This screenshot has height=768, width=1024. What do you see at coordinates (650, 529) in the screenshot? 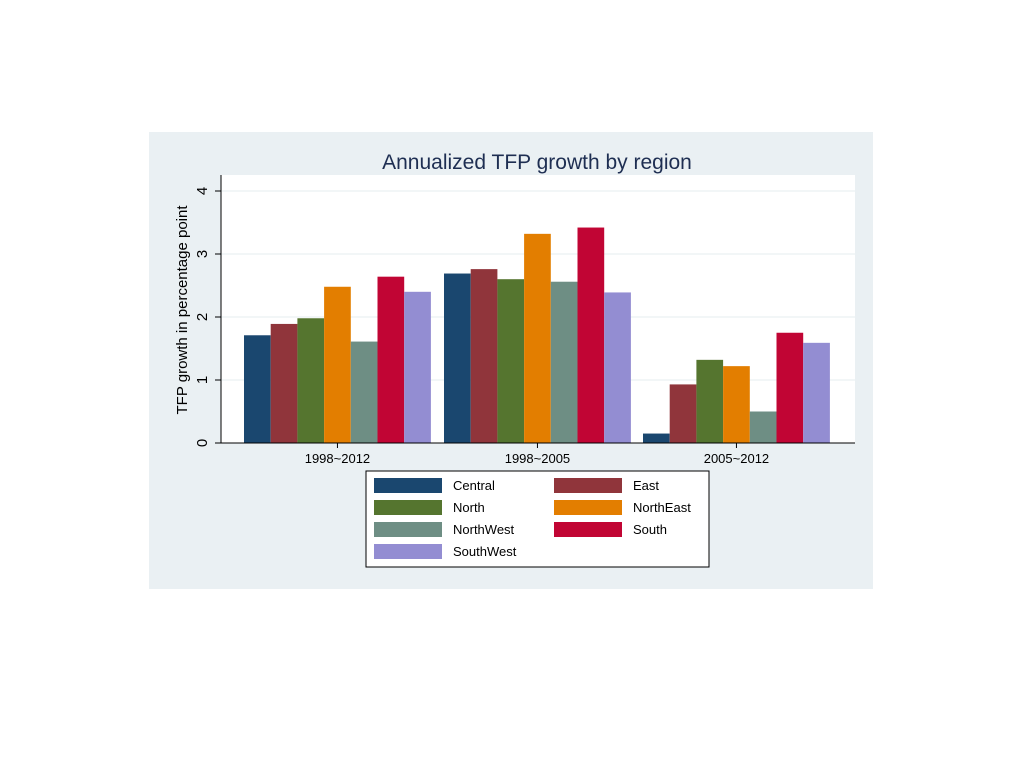
I see `legend-label-south: South` at bounding box center [650, 529].